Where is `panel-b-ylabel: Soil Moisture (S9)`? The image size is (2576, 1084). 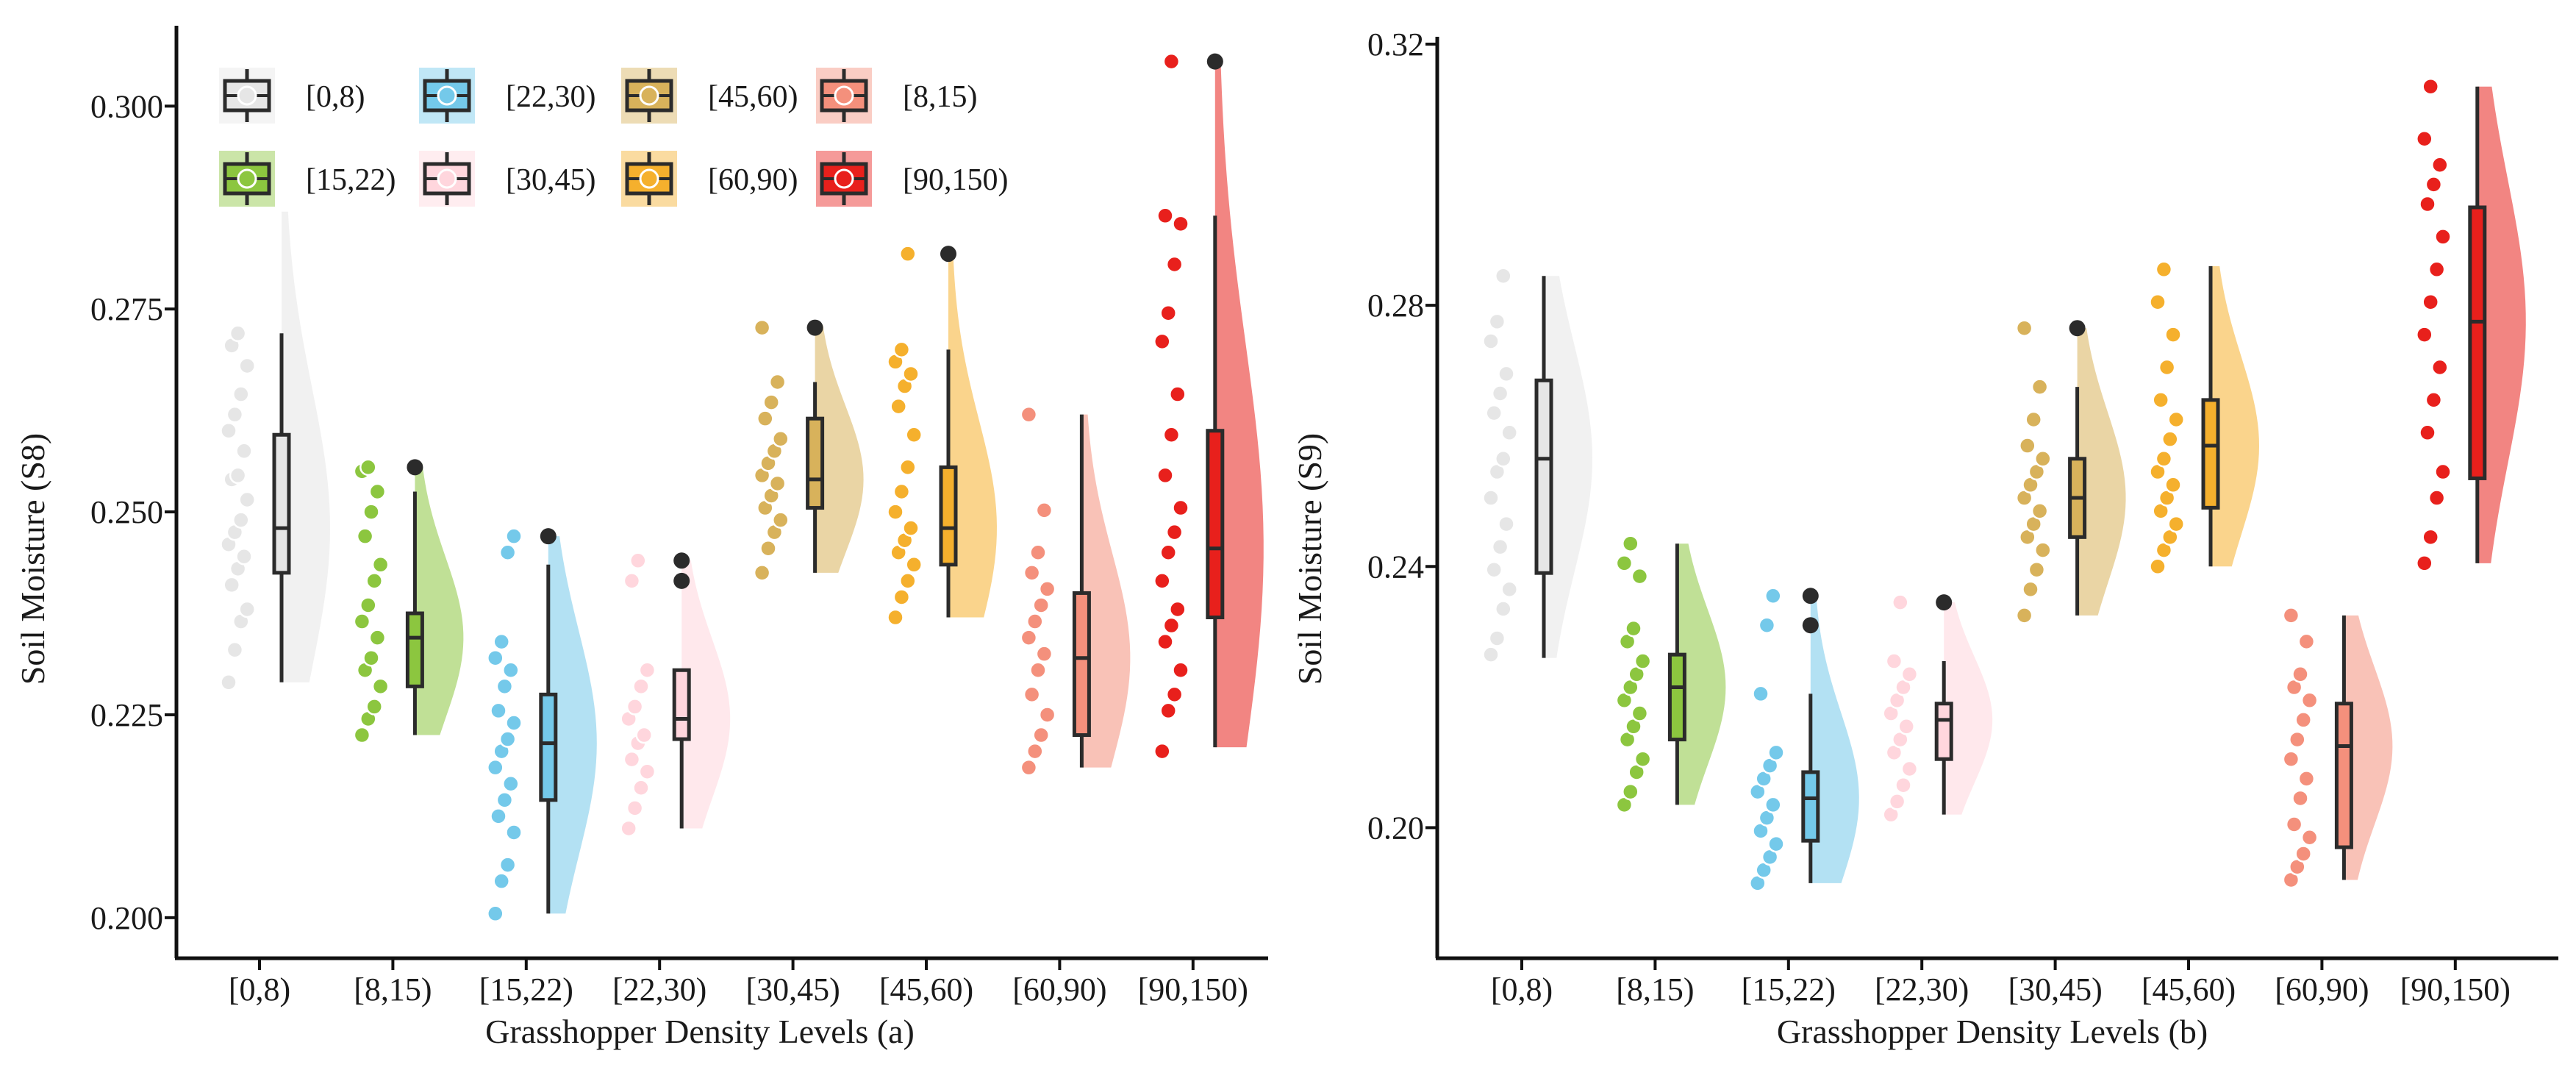
panel-b-ylabel: Soil Moisture (S9) is located at coordinates (1309, 559).